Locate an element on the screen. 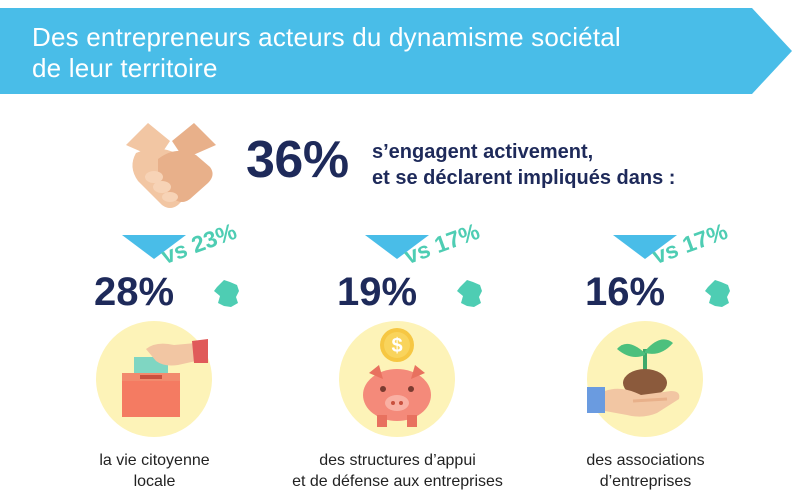  ballot-box-icon is located at coordinates (165, 378).